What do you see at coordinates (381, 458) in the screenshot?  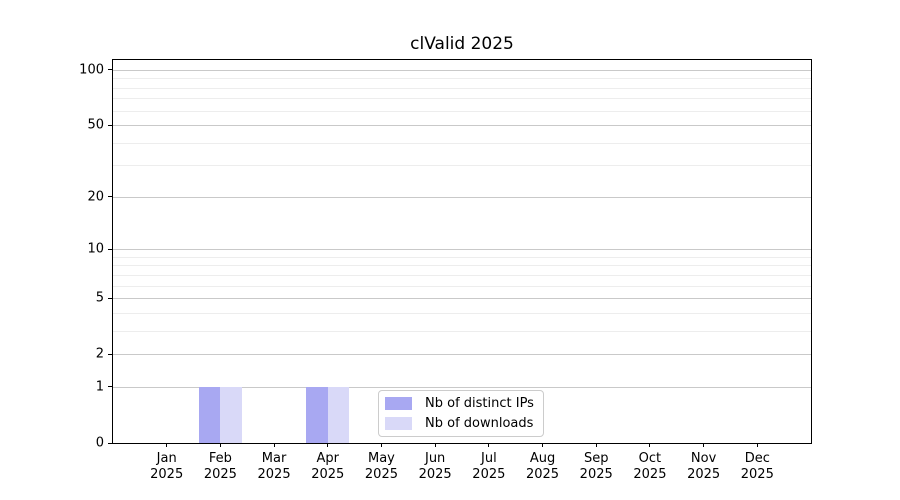 I see `month-label: May` at bounding box center [381, 458].